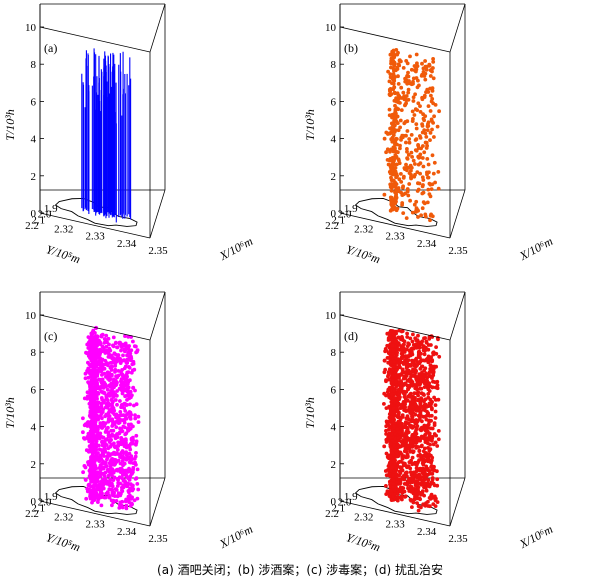 Image resolution: width=600 pixels, height=582 pixels. What do you see at coordinates (396, 525) in the screenshot?
I see `x-tick-label: 2.33` at bounding box center [396, 525].